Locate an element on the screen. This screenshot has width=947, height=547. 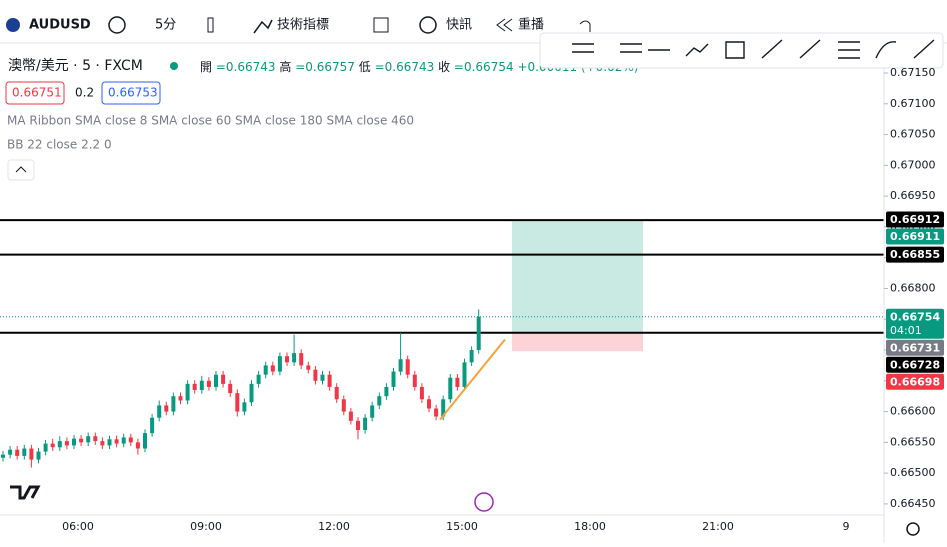
bid: 0.66751 is located at coordinates (37, 93).